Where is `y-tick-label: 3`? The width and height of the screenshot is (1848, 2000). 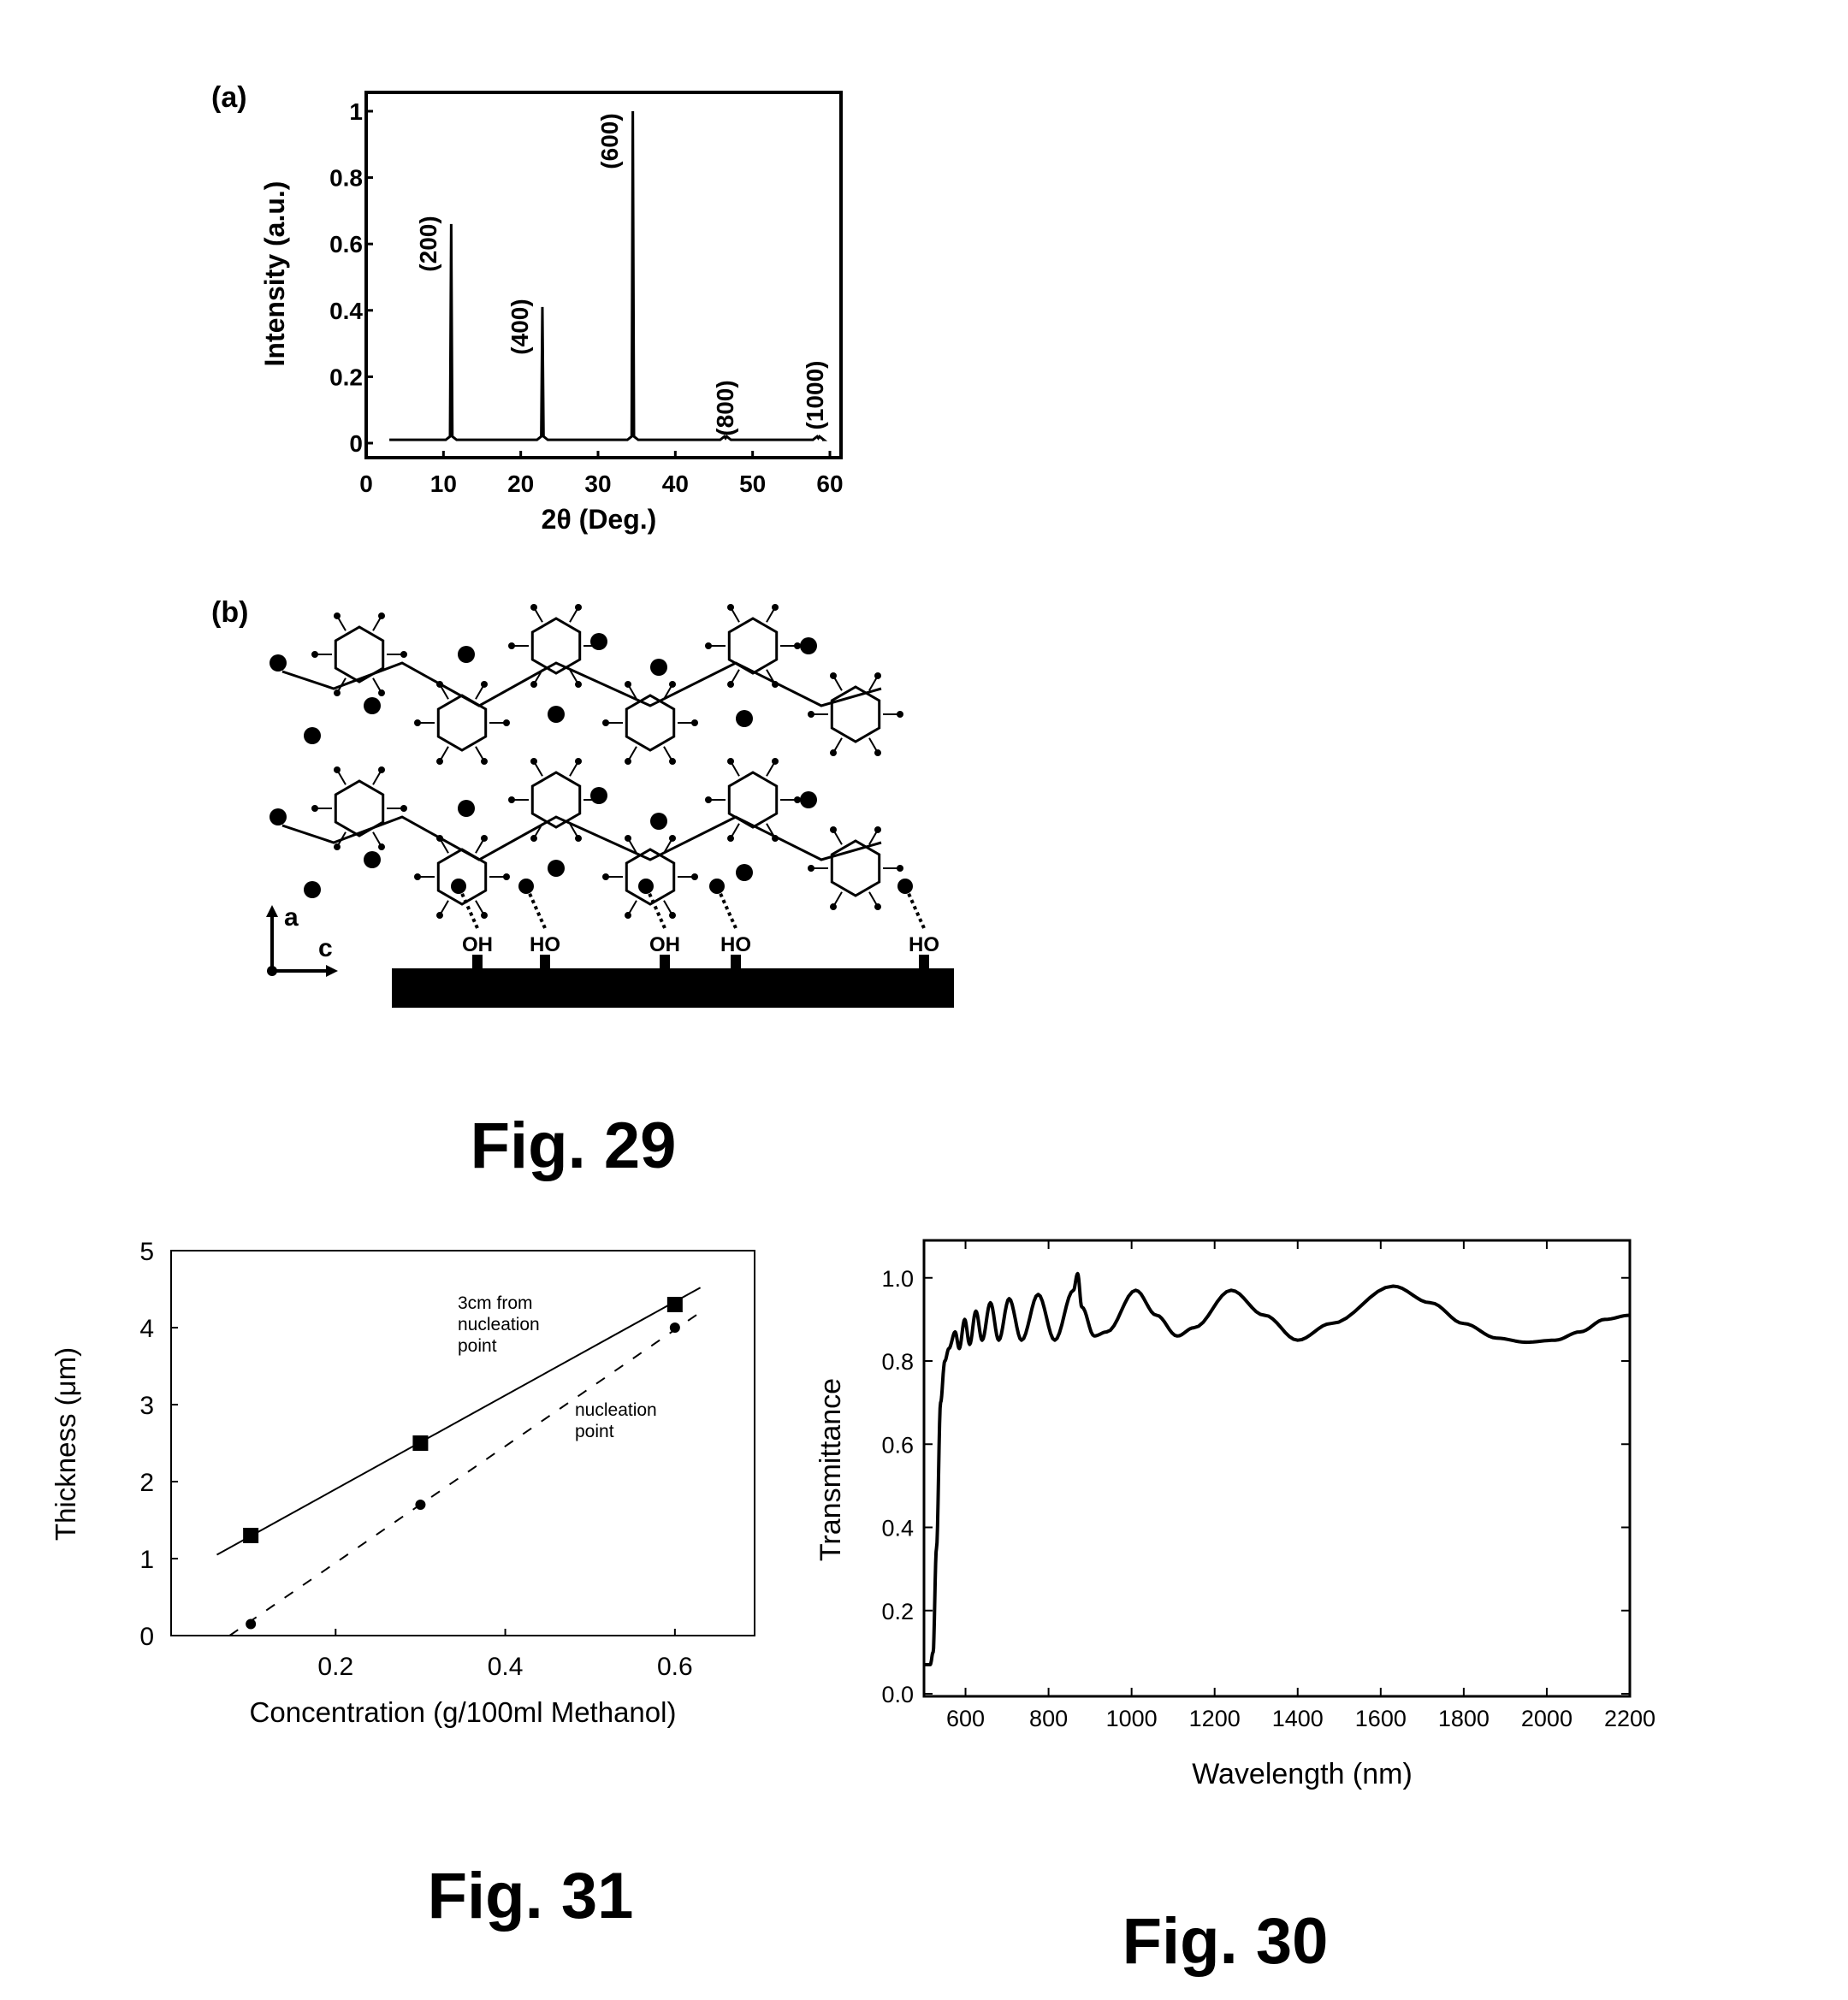 y-tick-label: 3 is located at coordinates (146, 1406).